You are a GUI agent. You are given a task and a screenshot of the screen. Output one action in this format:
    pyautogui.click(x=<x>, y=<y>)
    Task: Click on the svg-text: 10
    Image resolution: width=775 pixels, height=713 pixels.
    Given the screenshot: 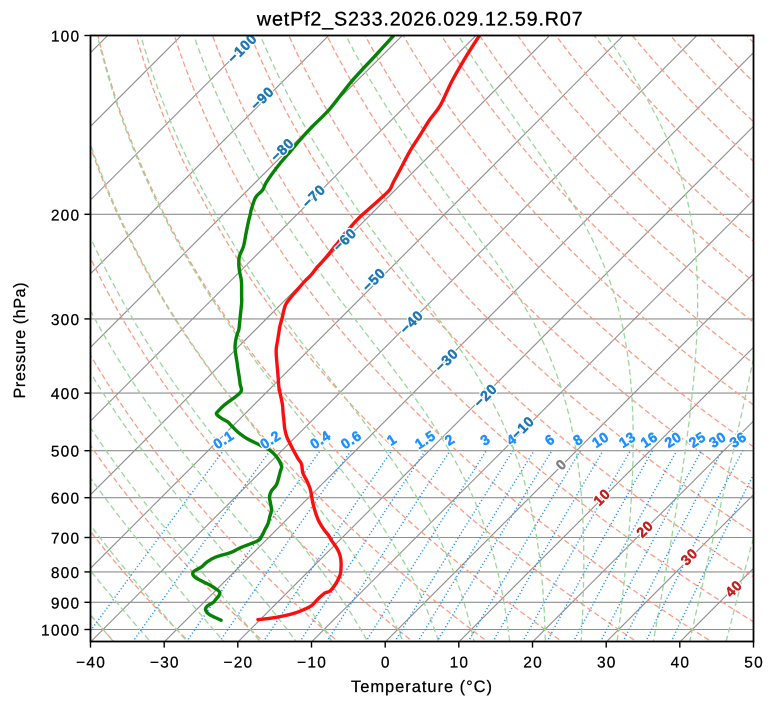 What is the action you would take?
    pyautogui.click(x=460, y=663)
    